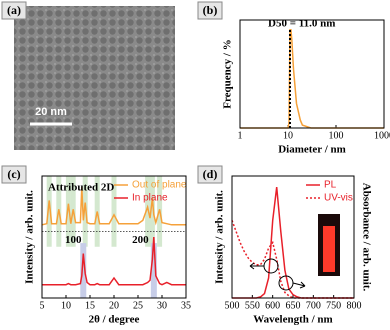 The width and height of the screenshot is (390, 330). What do you see at coordinates (186, 305) in the screenshot?
I see `x-tick-label: 35` at bounding box center [186, 305].